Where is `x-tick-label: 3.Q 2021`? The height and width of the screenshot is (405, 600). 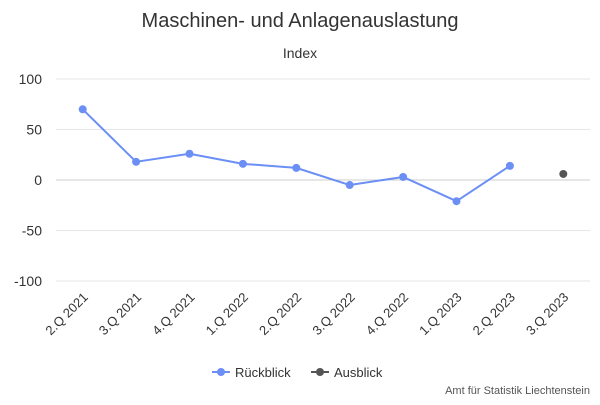 x-tick-label: 3.Q 2021 is located at coordinates (120, 314).